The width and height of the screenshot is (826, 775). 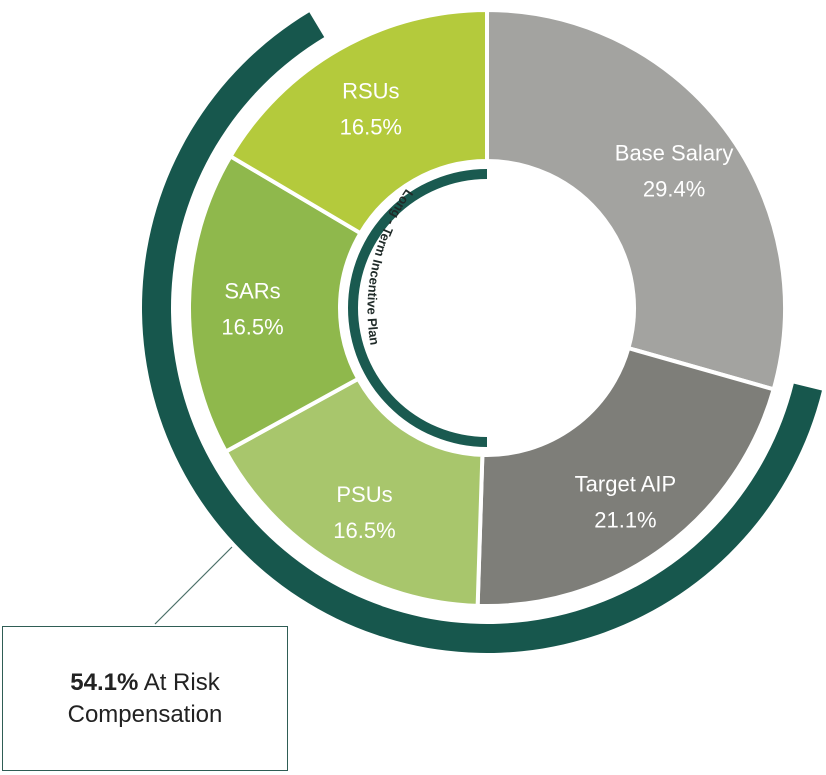 What do you see at coordinates (104, 682) in the screenshot?
I see `callout-value: 54.1%` at bounding box center [104, 682].